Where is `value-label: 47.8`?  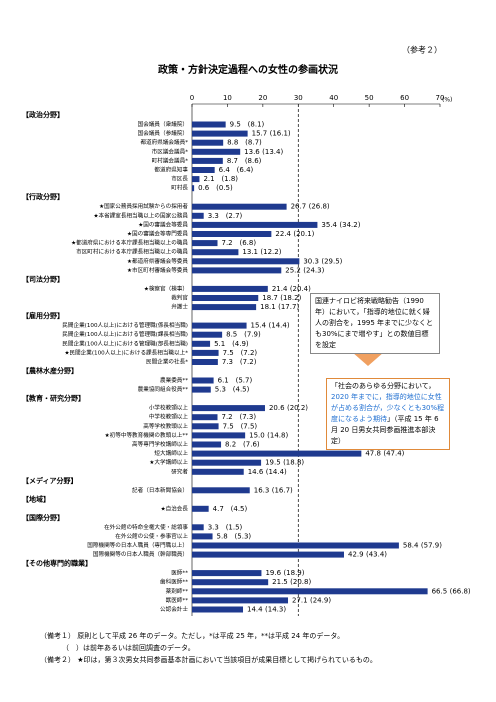
value-label: 47.8 is located at coordinates (373, 454).